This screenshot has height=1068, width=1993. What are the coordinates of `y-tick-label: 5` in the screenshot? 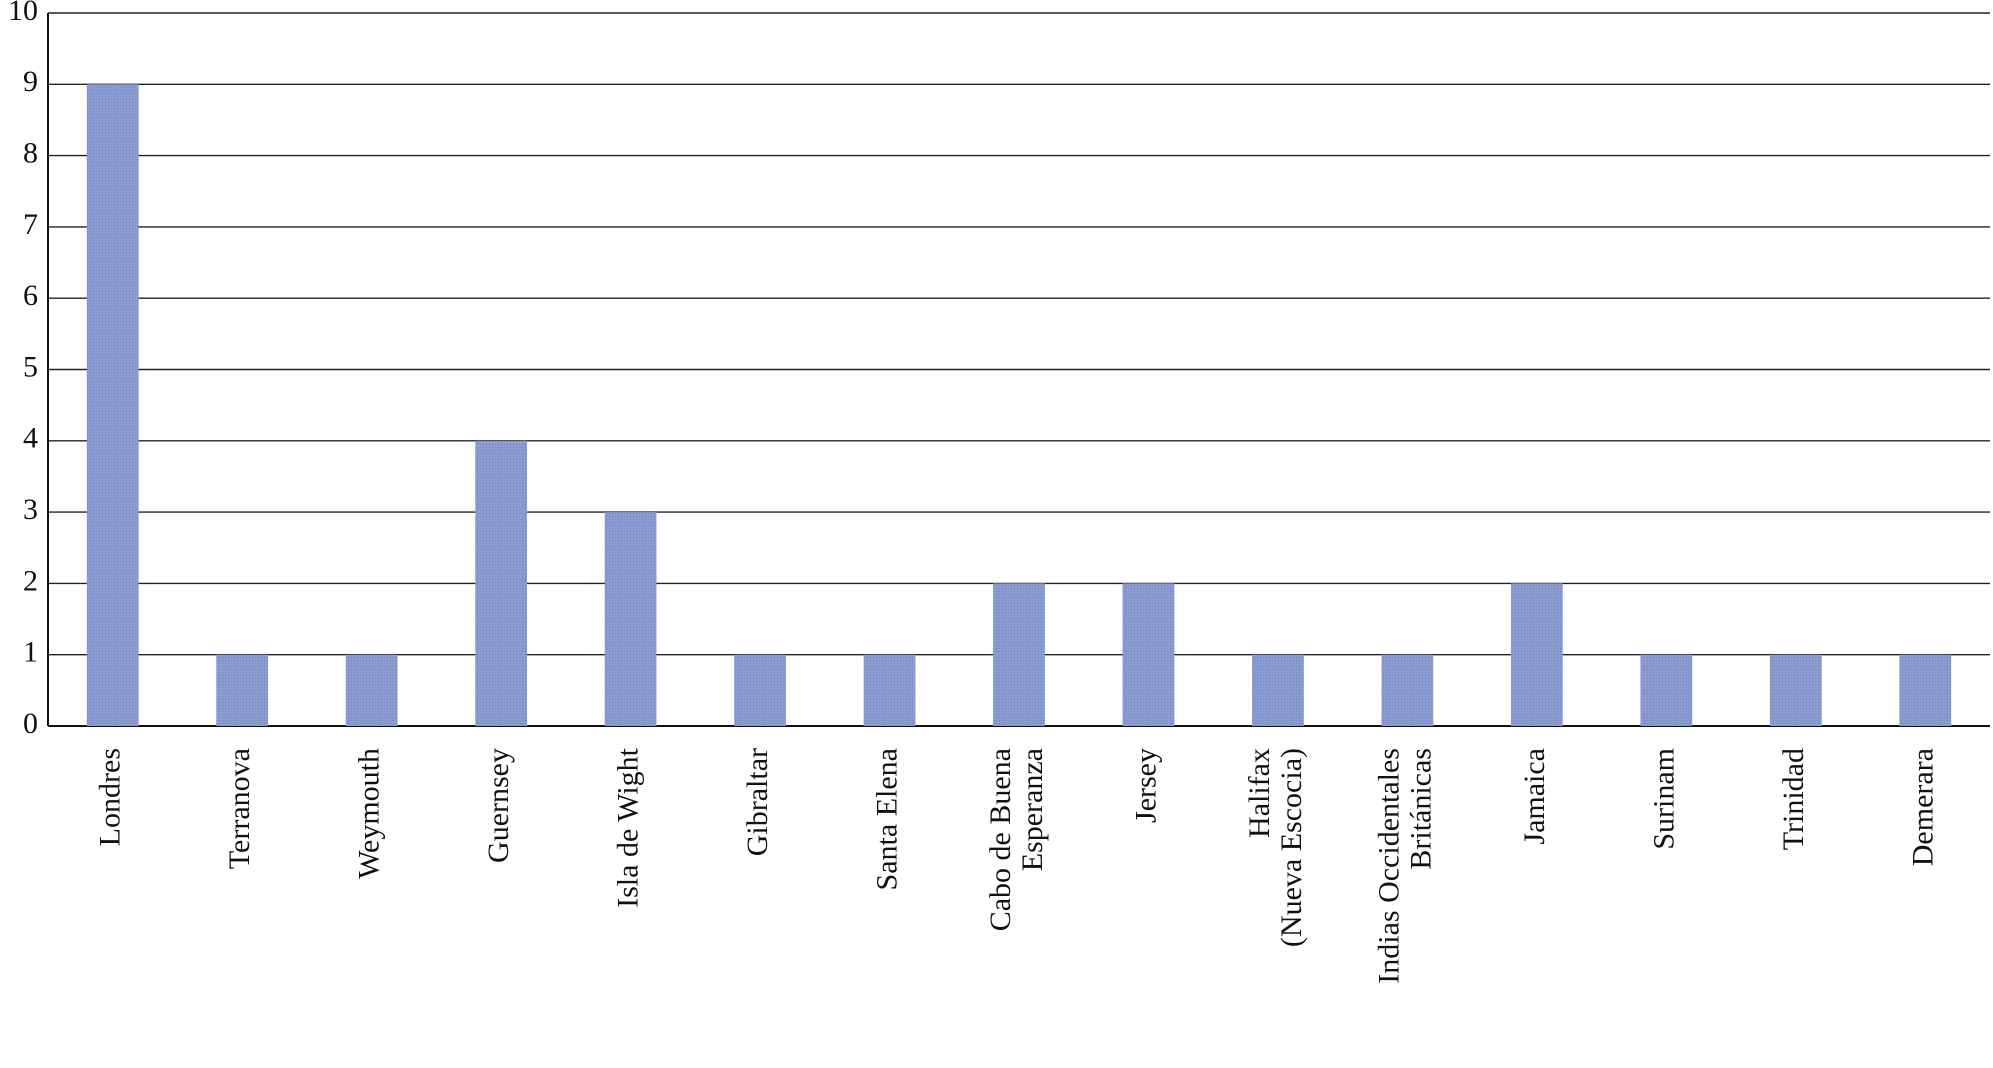 It's located at (30, 366).